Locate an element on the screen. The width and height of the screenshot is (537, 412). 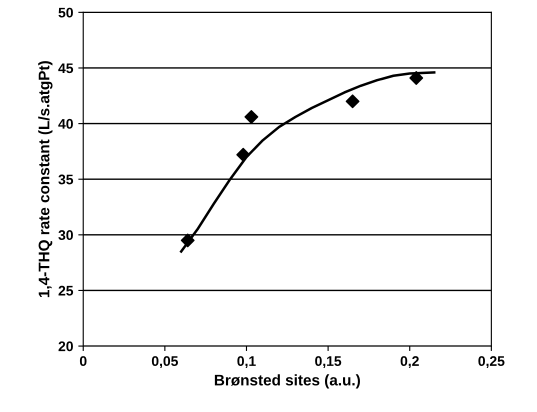
y-tick-label: 20 is located at coordinates (65, 346).